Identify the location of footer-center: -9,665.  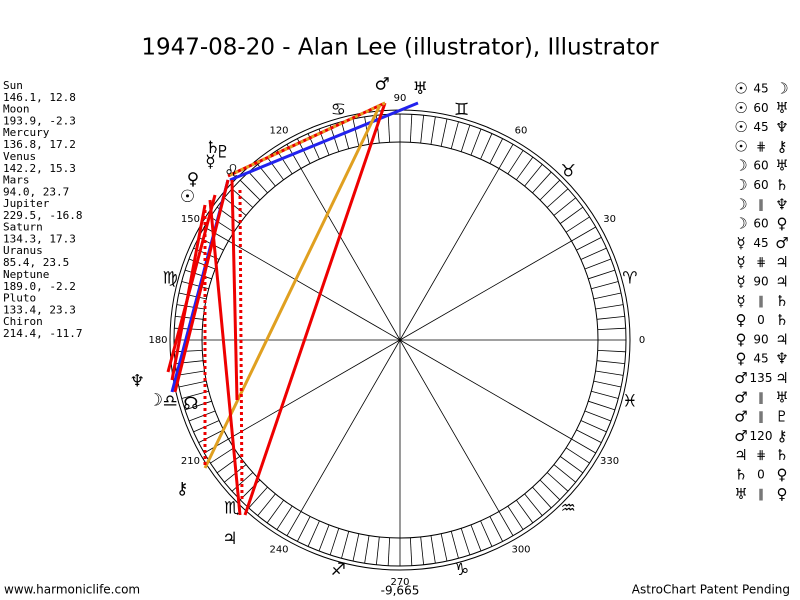
(400, 591).